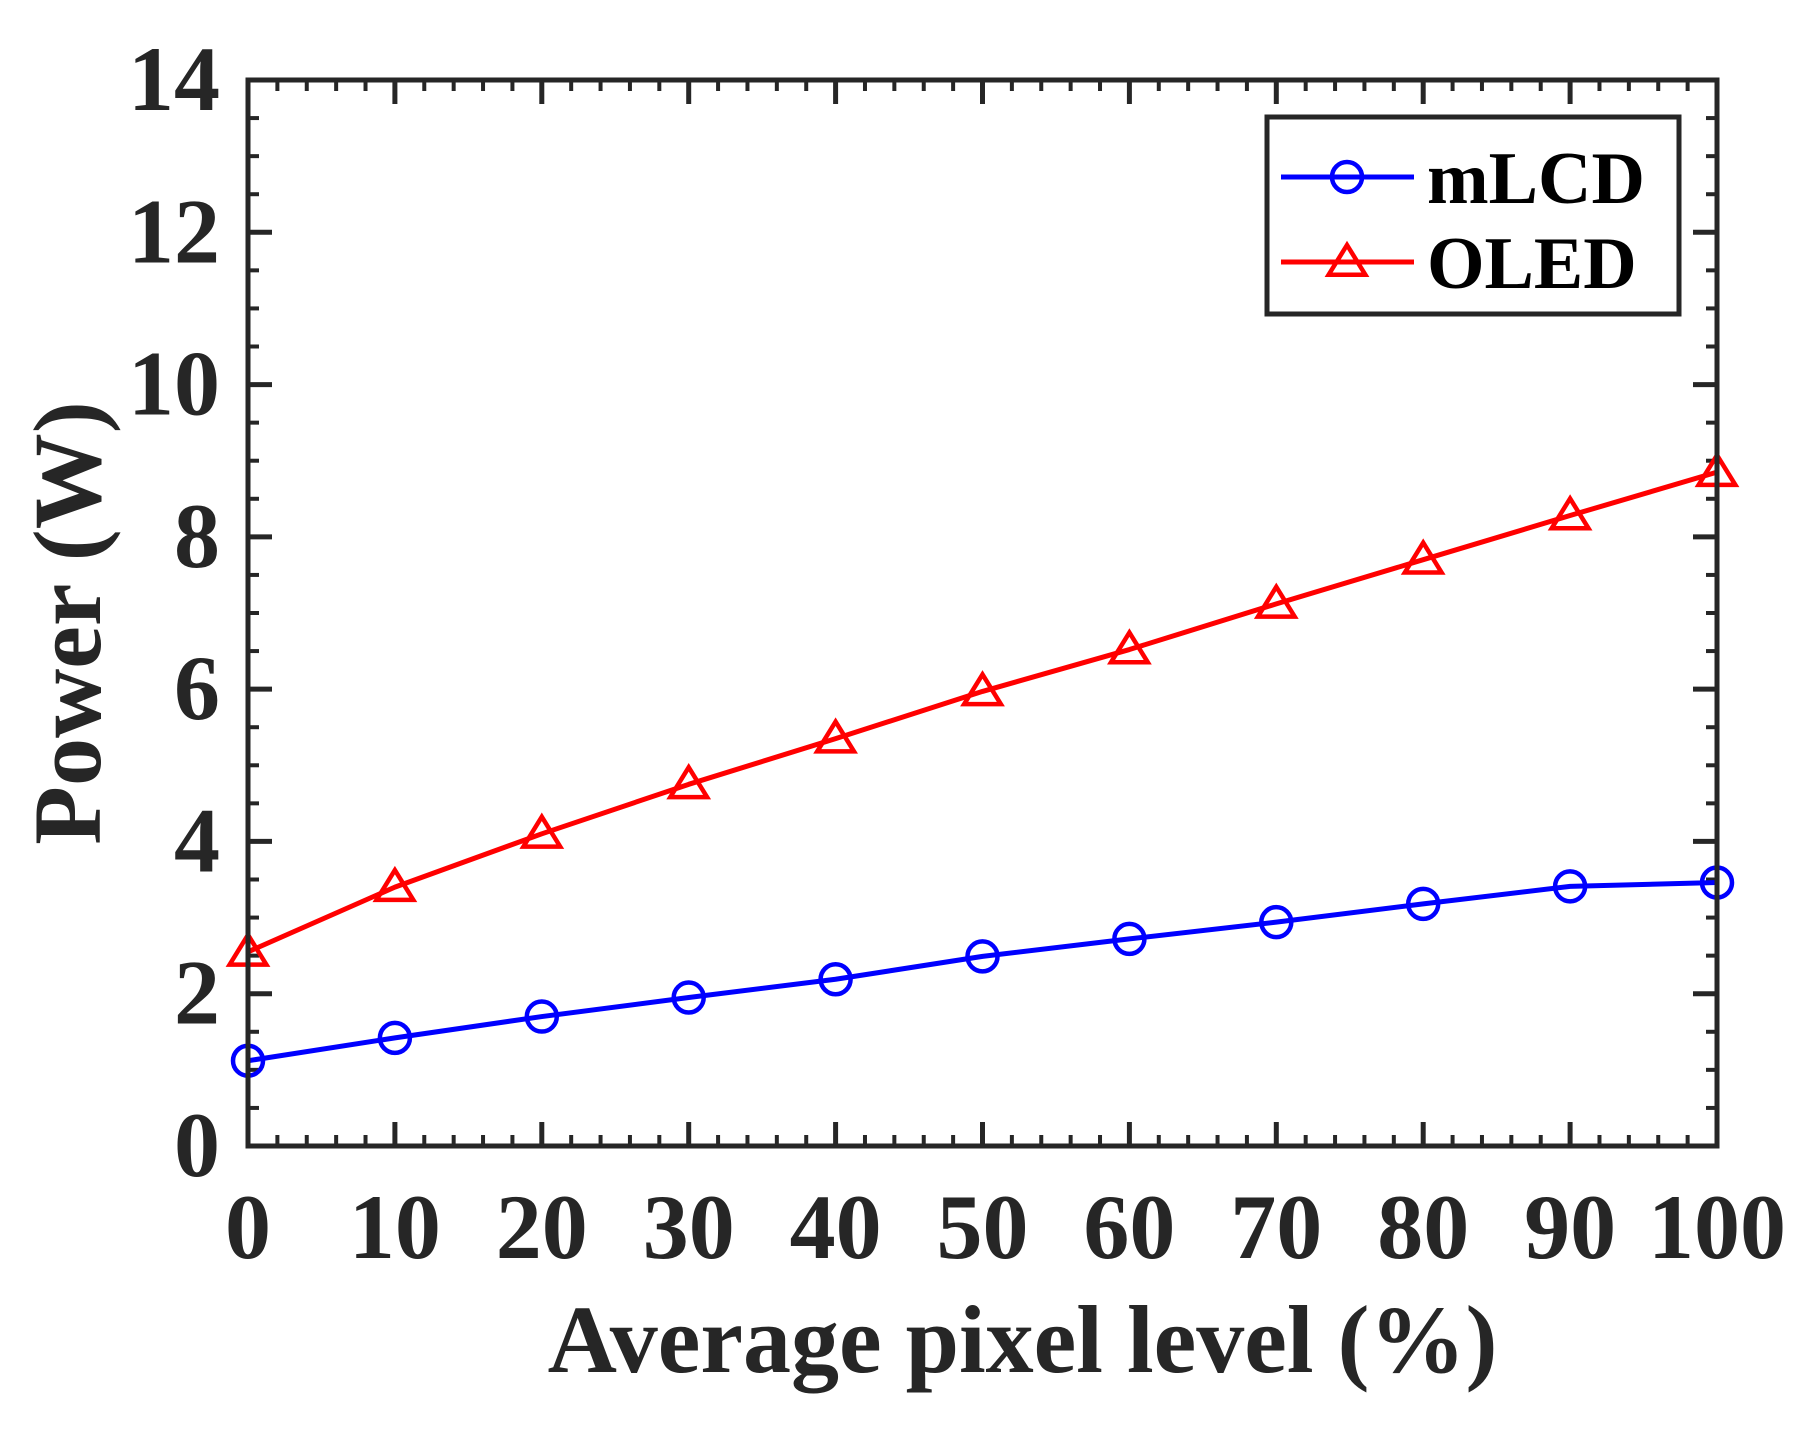  I want to click on legend-marker-oled, so click(1347, 258).